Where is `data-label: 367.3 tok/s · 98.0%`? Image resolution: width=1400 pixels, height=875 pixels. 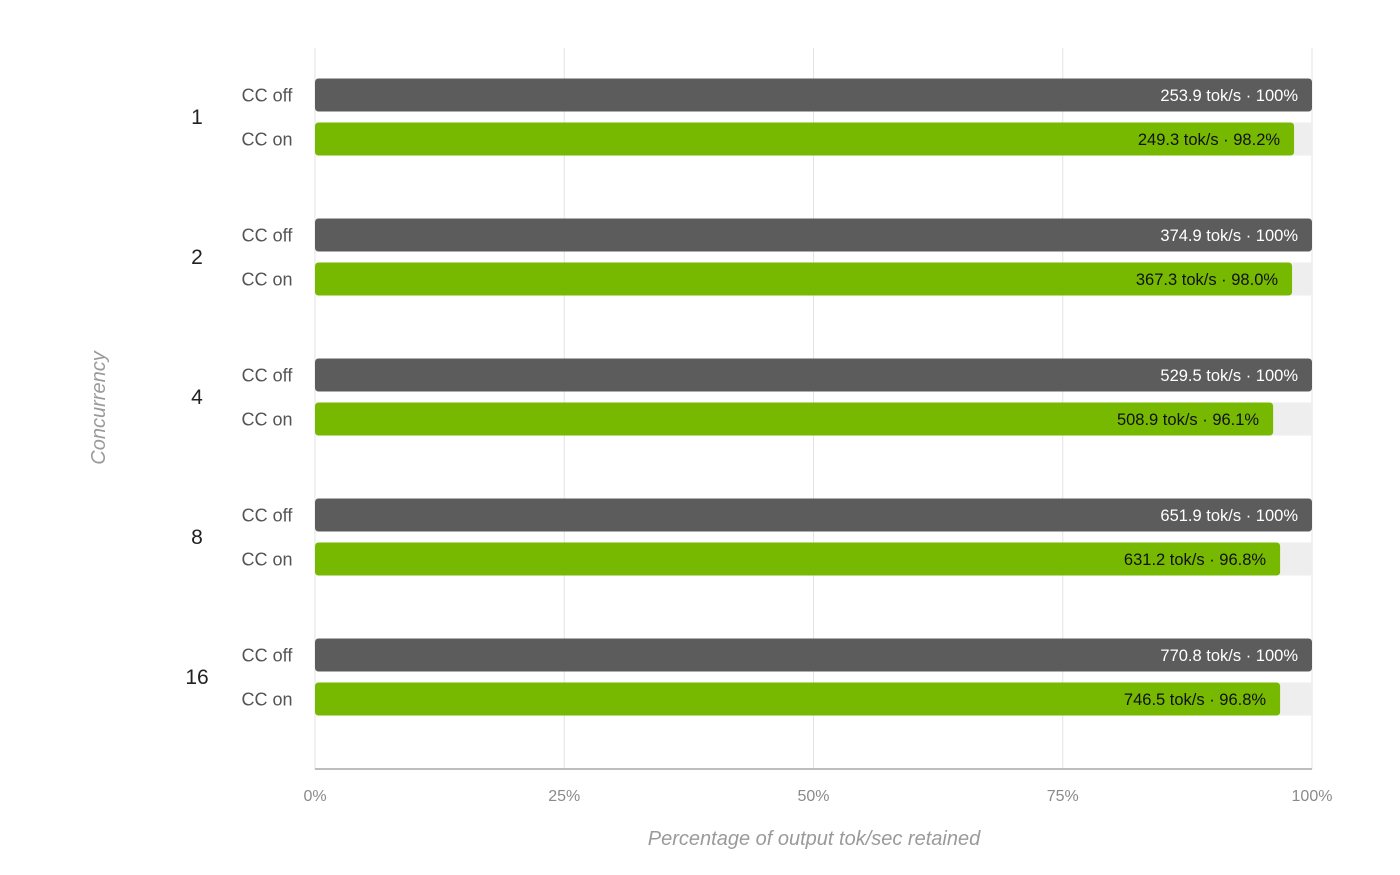 data-label: 367.3 tok/s · 98.0% is located at coordinates (1207, 280).